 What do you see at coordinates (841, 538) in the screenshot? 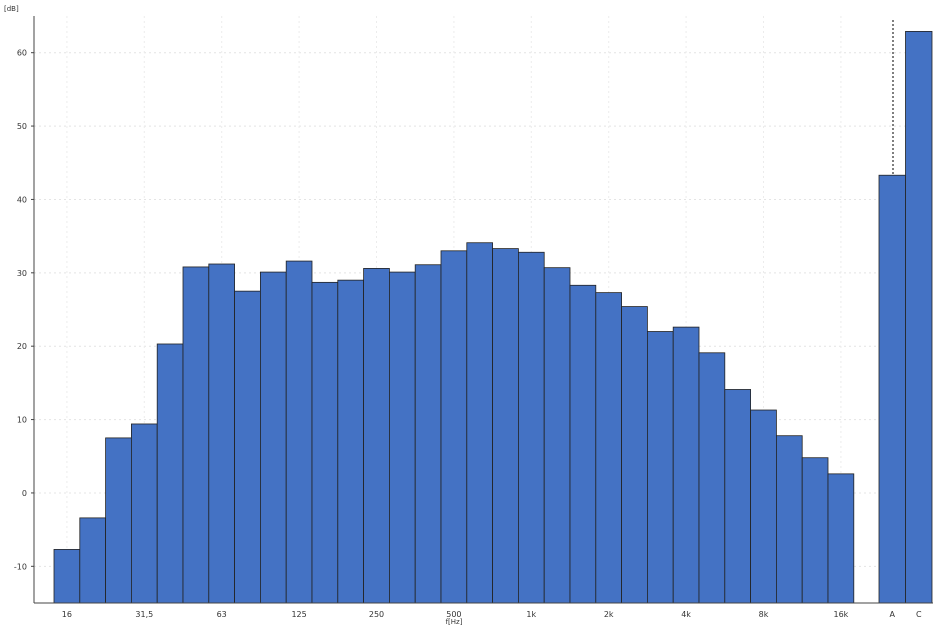
I see `bar-12.5k` at bounding box center [841, 538].